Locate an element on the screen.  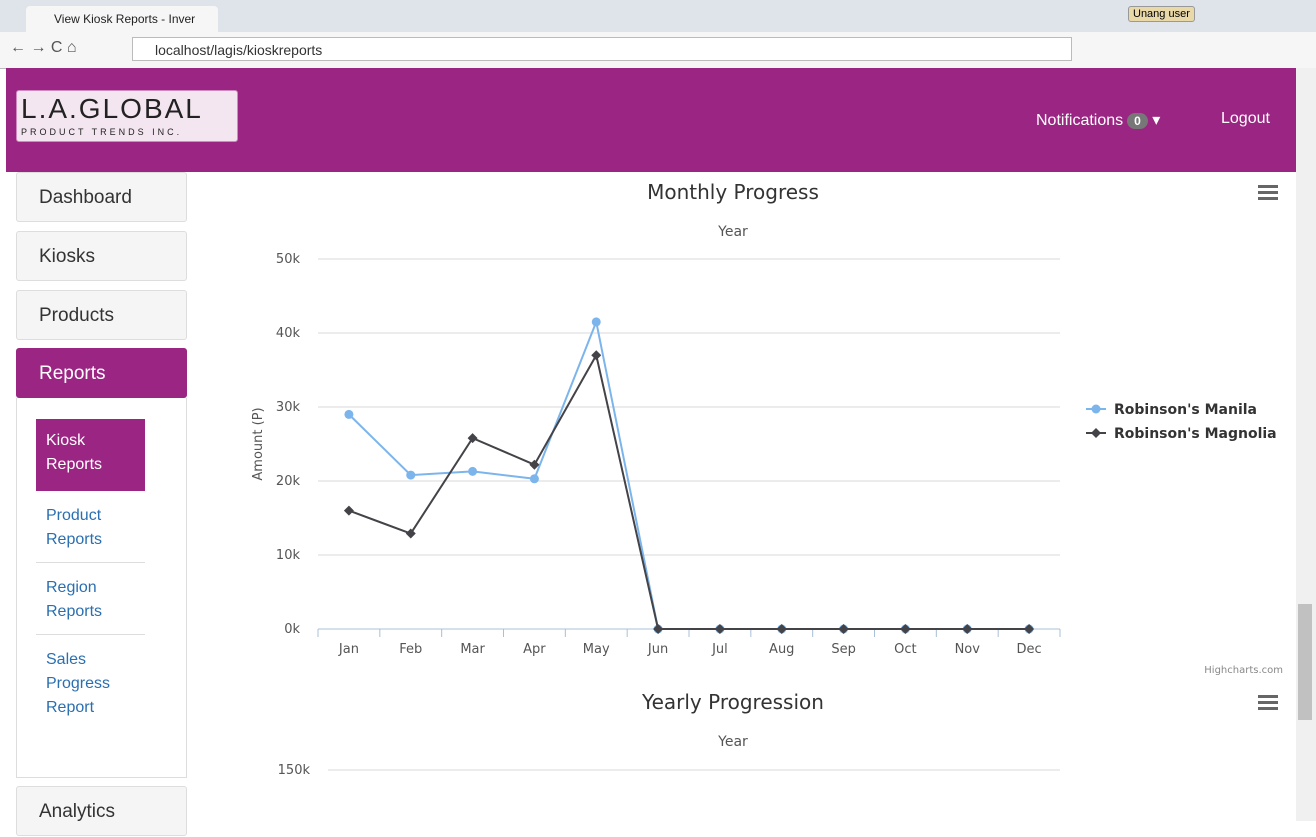
logo-main: L.A.GLOBAL is located at coordinates (112, 108).